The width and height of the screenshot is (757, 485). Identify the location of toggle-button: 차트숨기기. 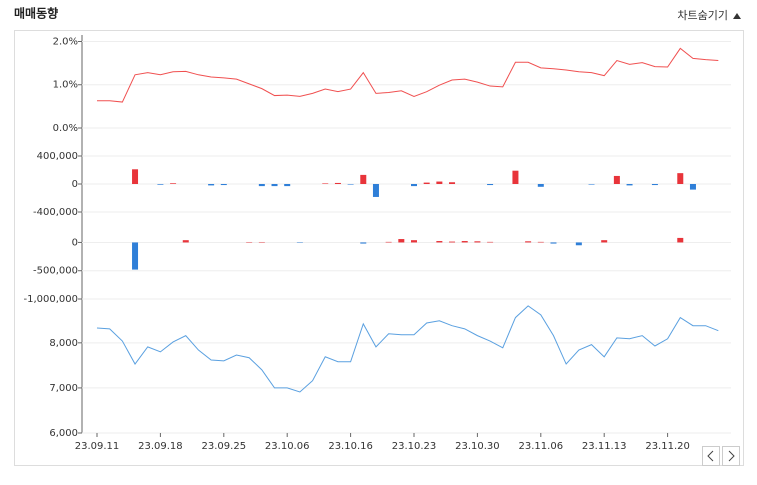
(702, 15).